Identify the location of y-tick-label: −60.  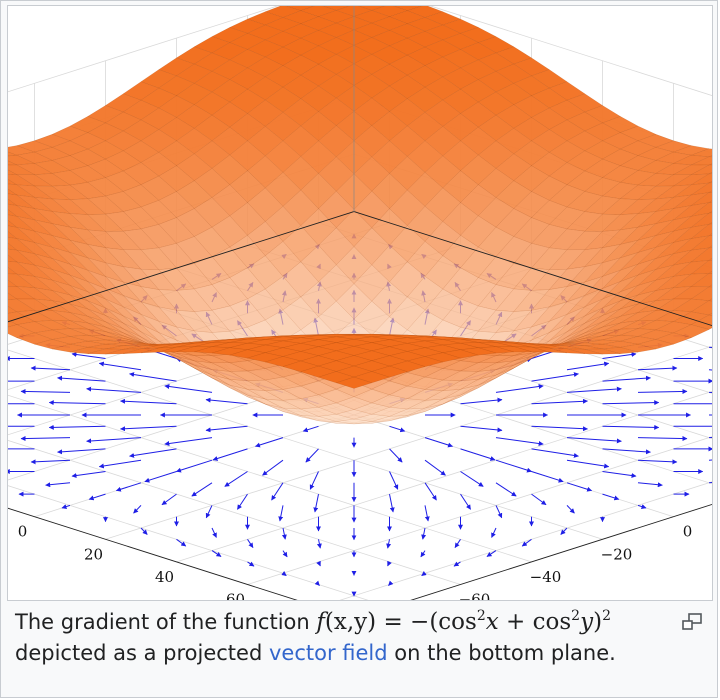
(475, 596).